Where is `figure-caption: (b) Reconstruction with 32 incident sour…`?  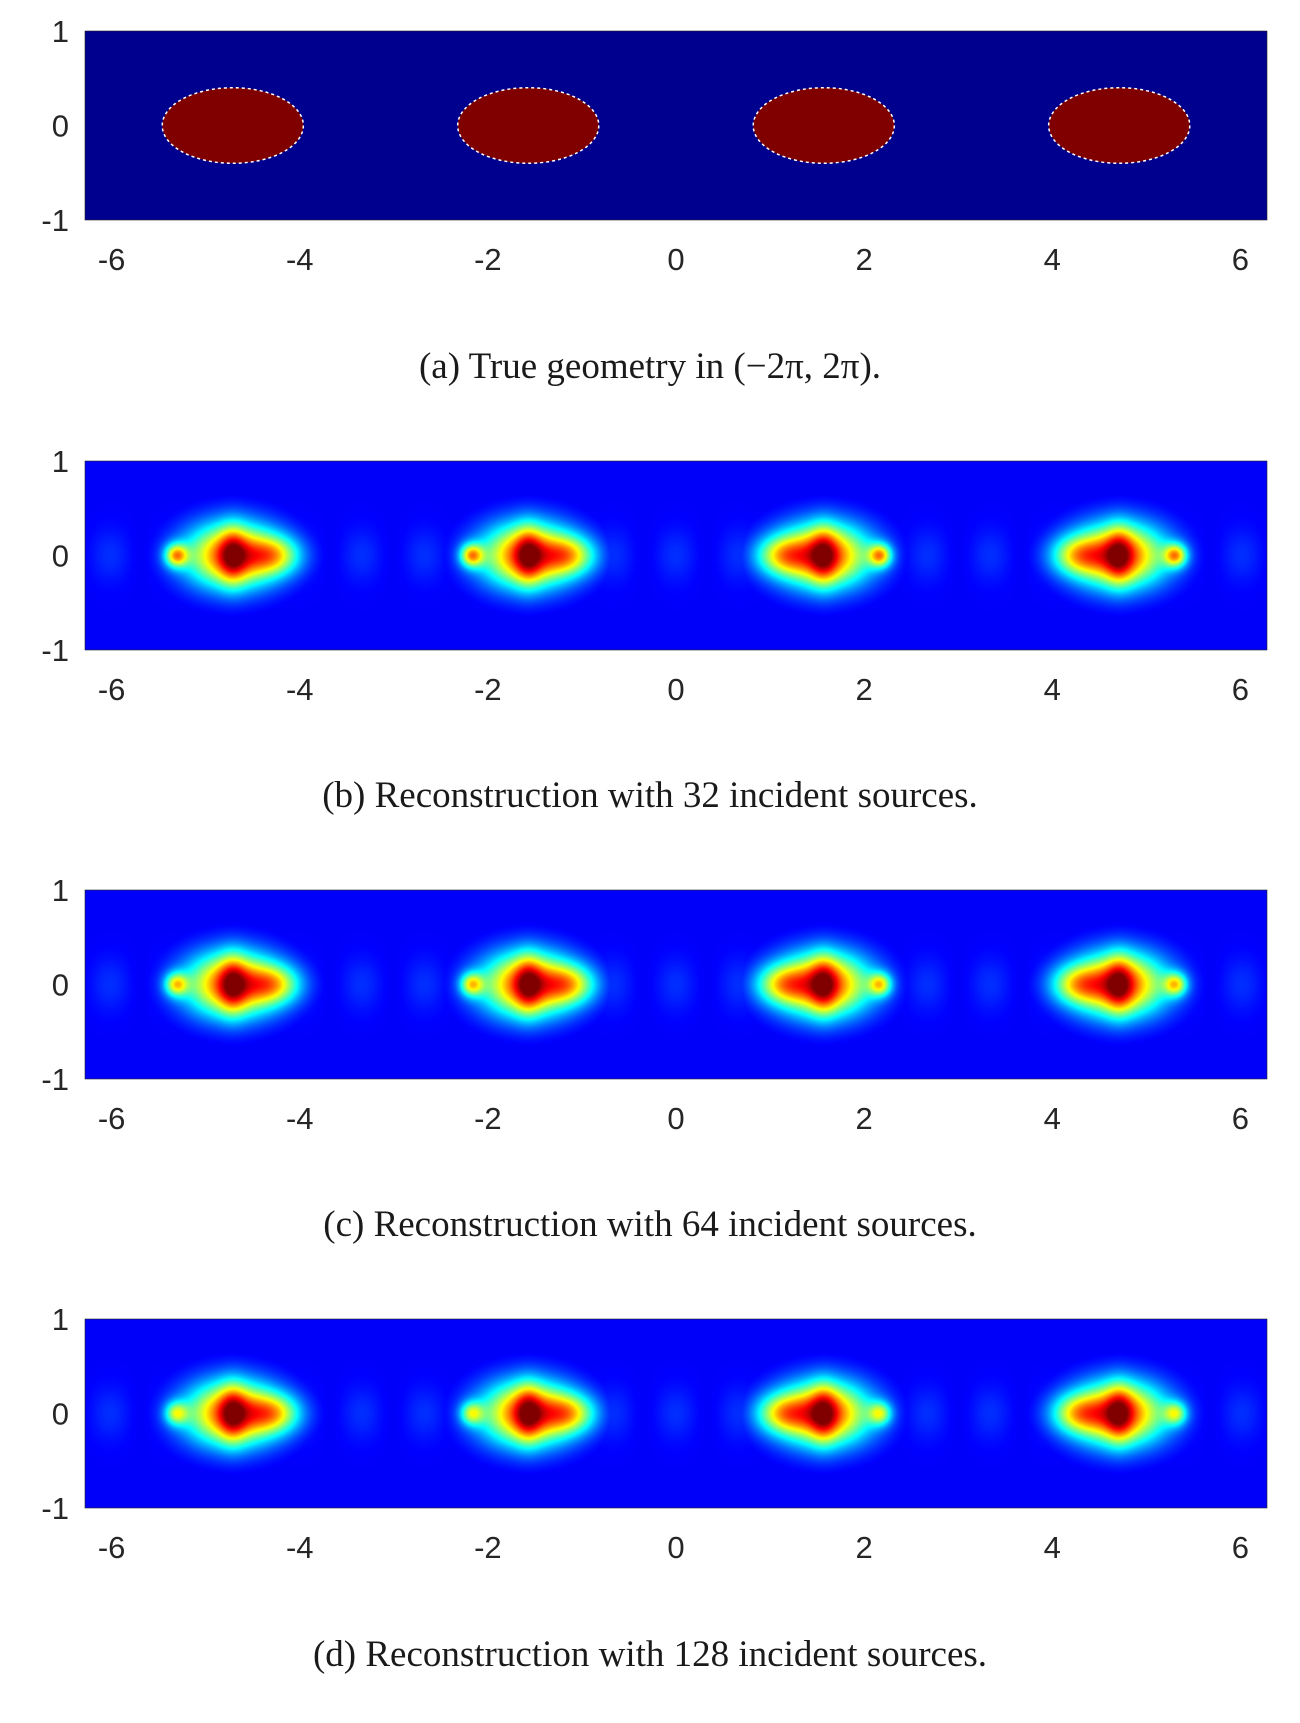
figure-caption: (b) Reconstruction with 32 incident sour… is located at coordinates (650, 795).